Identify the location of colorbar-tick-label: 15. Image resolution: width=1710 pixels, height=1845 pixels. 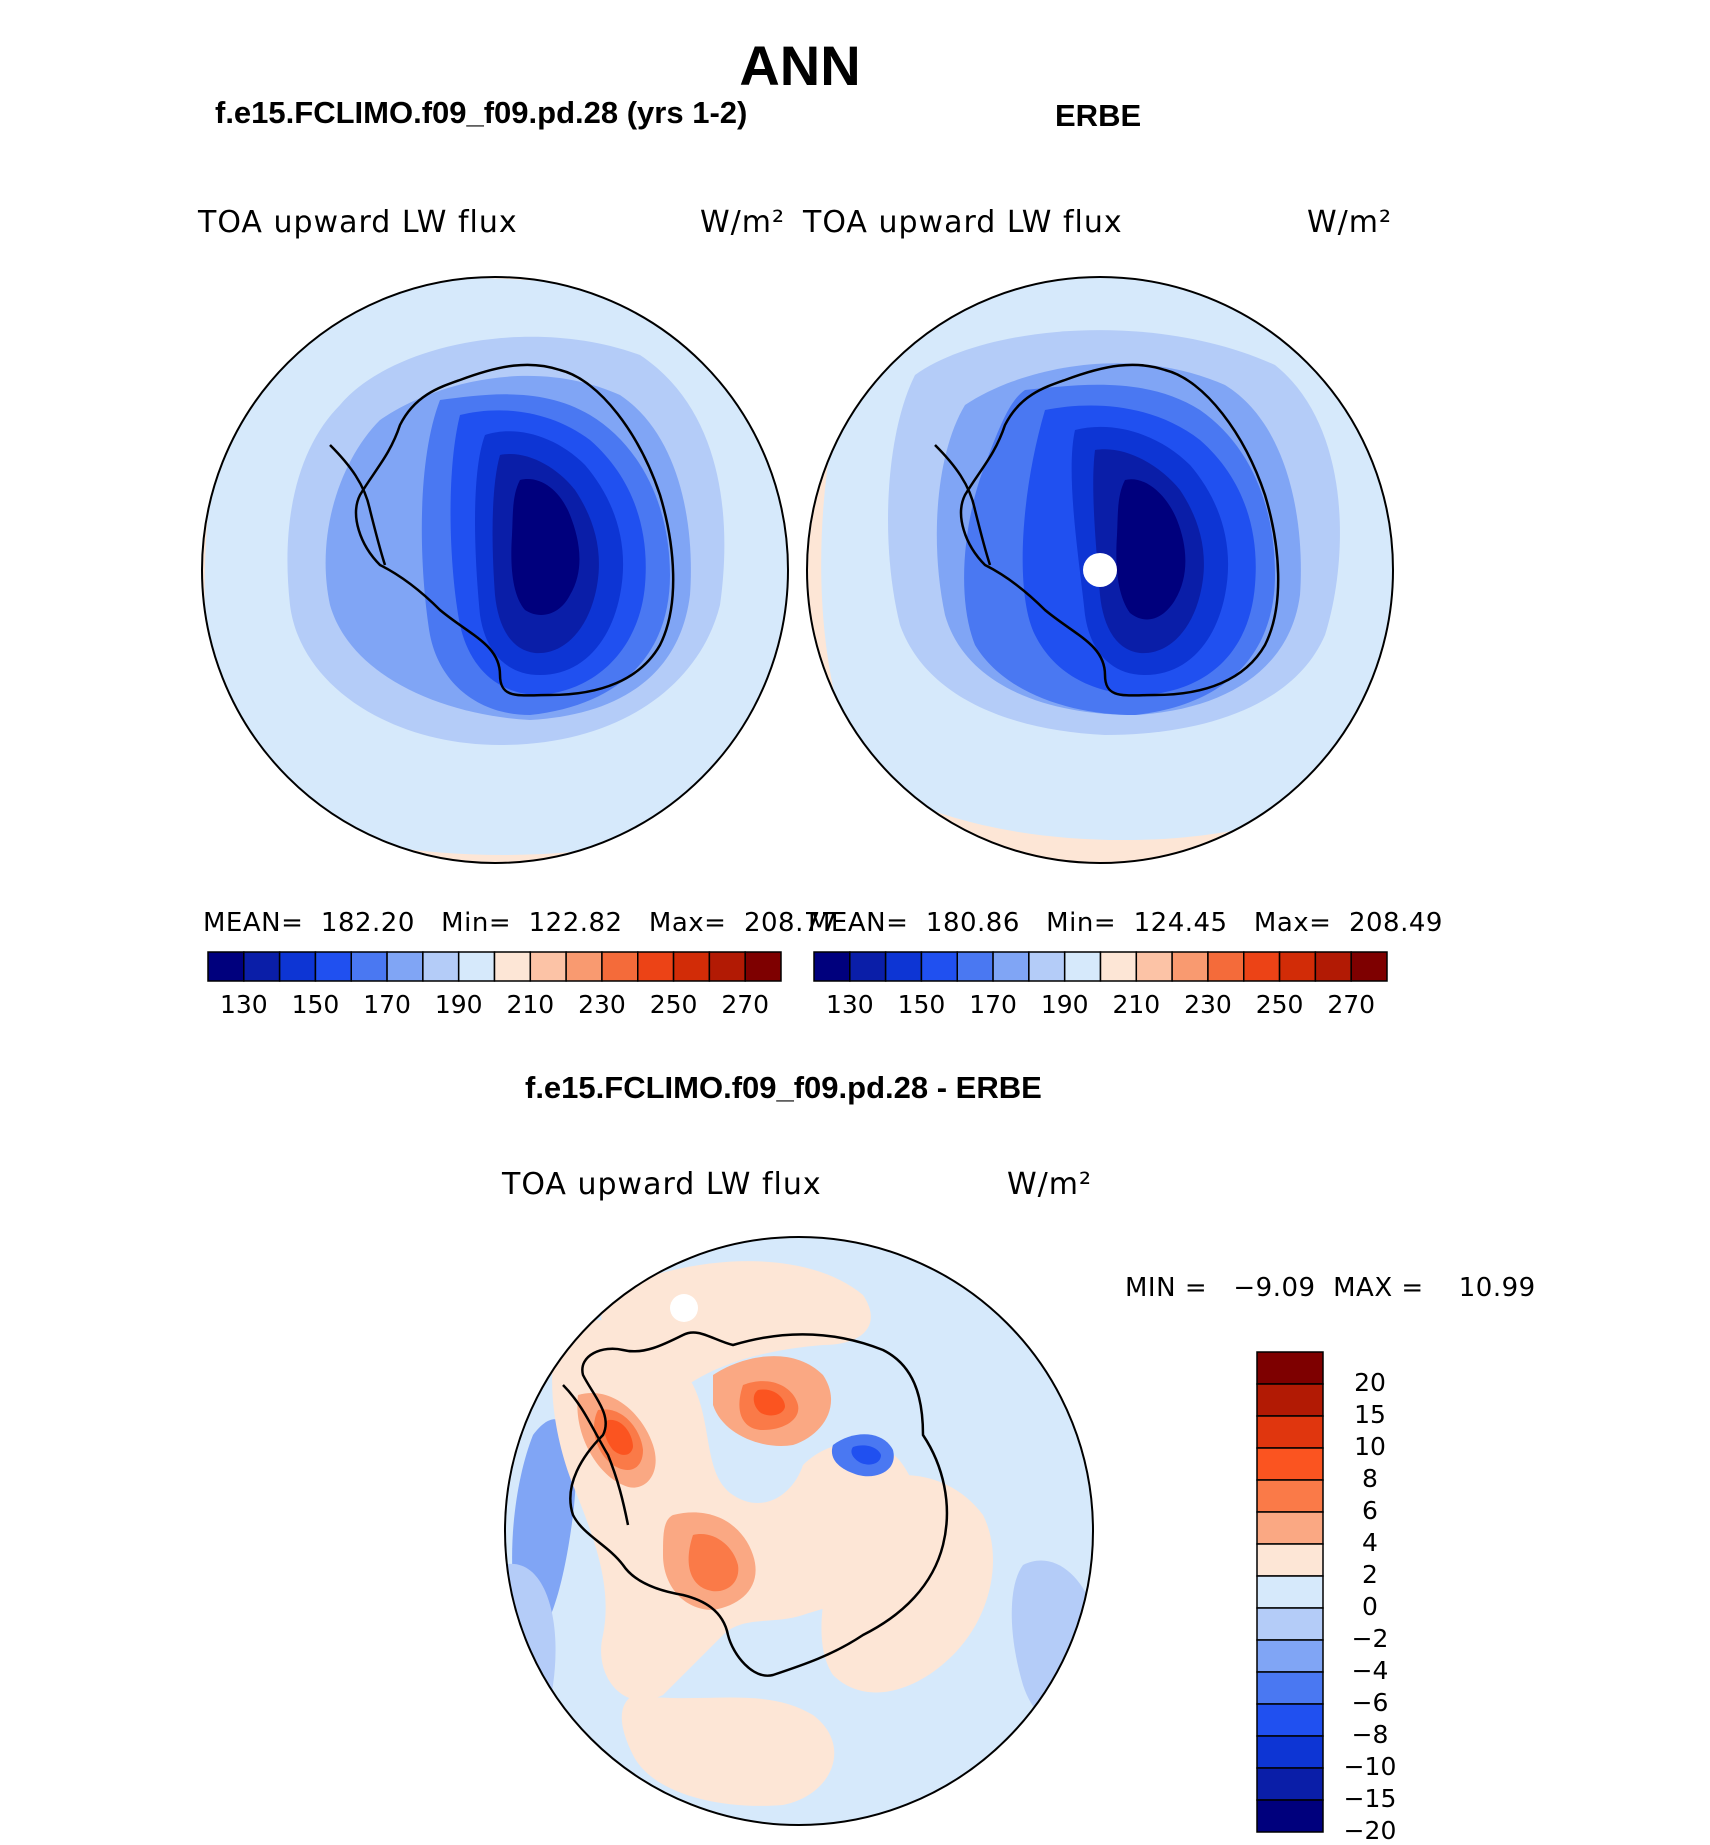
(1370, 1414).